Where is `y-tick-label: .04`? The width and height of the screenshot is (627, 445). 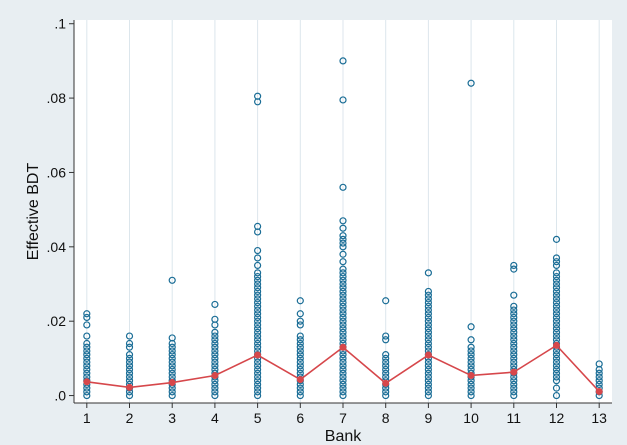 y-tick-label: .04 is located at coordinates (57, 247).